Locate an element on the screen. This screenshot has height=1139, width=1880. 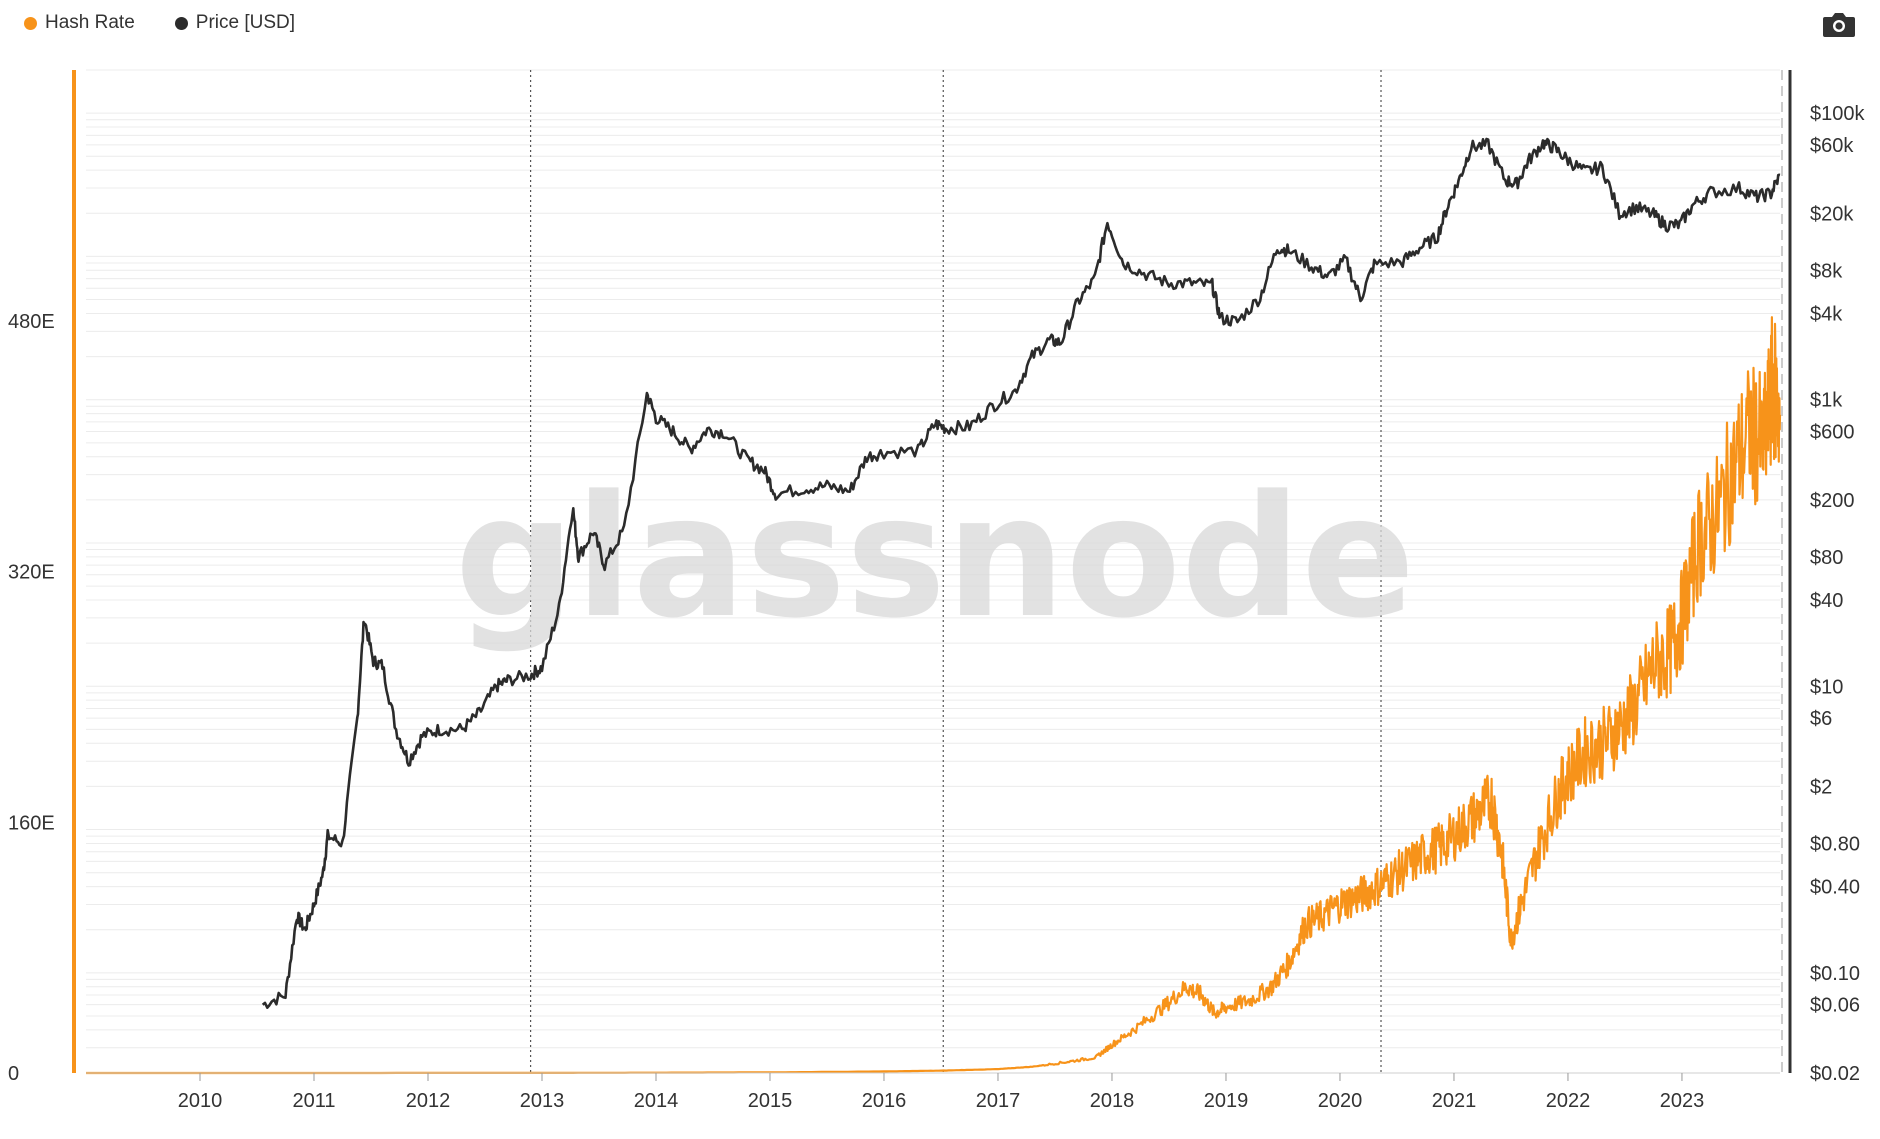
x-tick-label: 2022 is located at coordinates (1568, 1101).